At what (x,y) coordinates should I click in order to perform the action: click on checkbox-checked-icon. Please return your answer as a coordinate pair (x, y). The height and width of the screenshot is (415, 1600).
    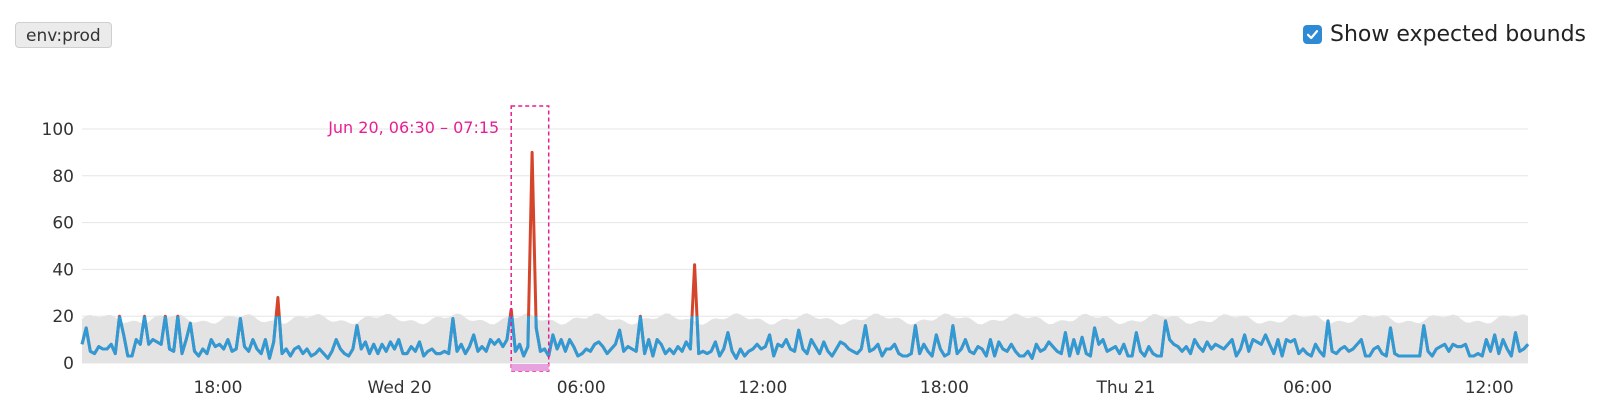
    Looking at the image, I should click on (1313, 34).